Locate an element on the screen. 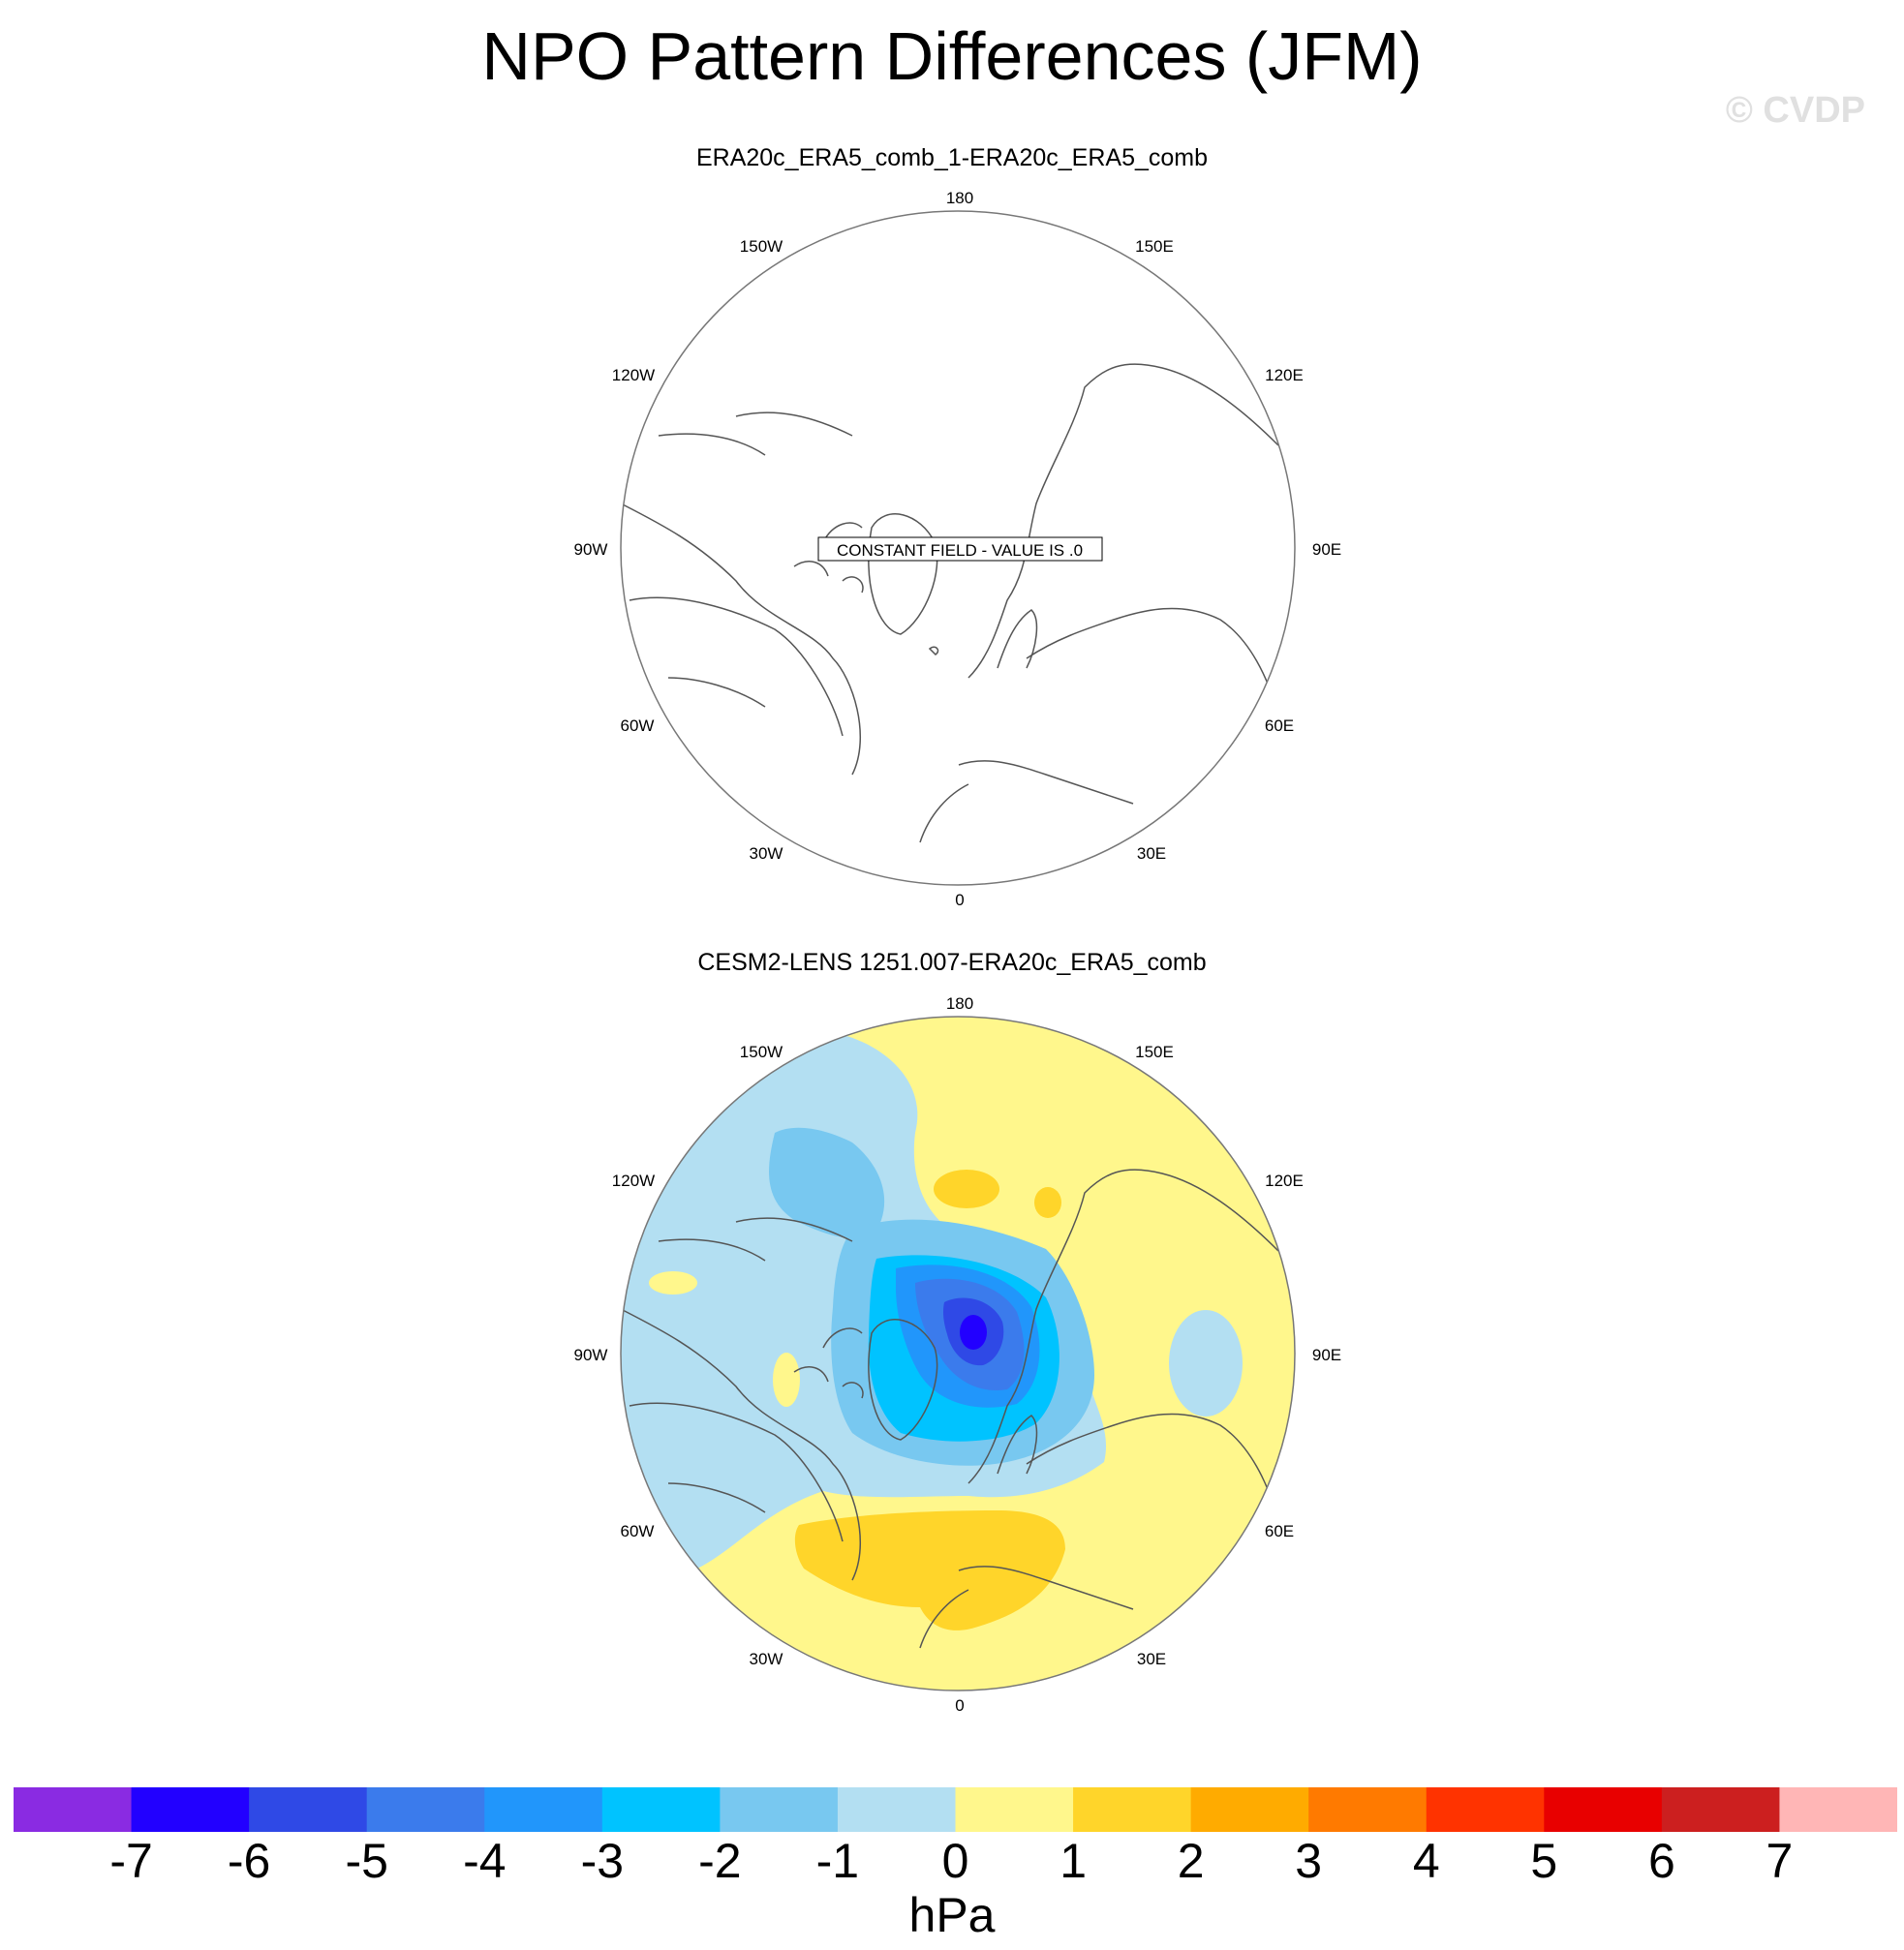 The height and width of the screenshot is (1950, 1904). colorbar-tick-label: 2 is located at coordinates (1191, 1861).